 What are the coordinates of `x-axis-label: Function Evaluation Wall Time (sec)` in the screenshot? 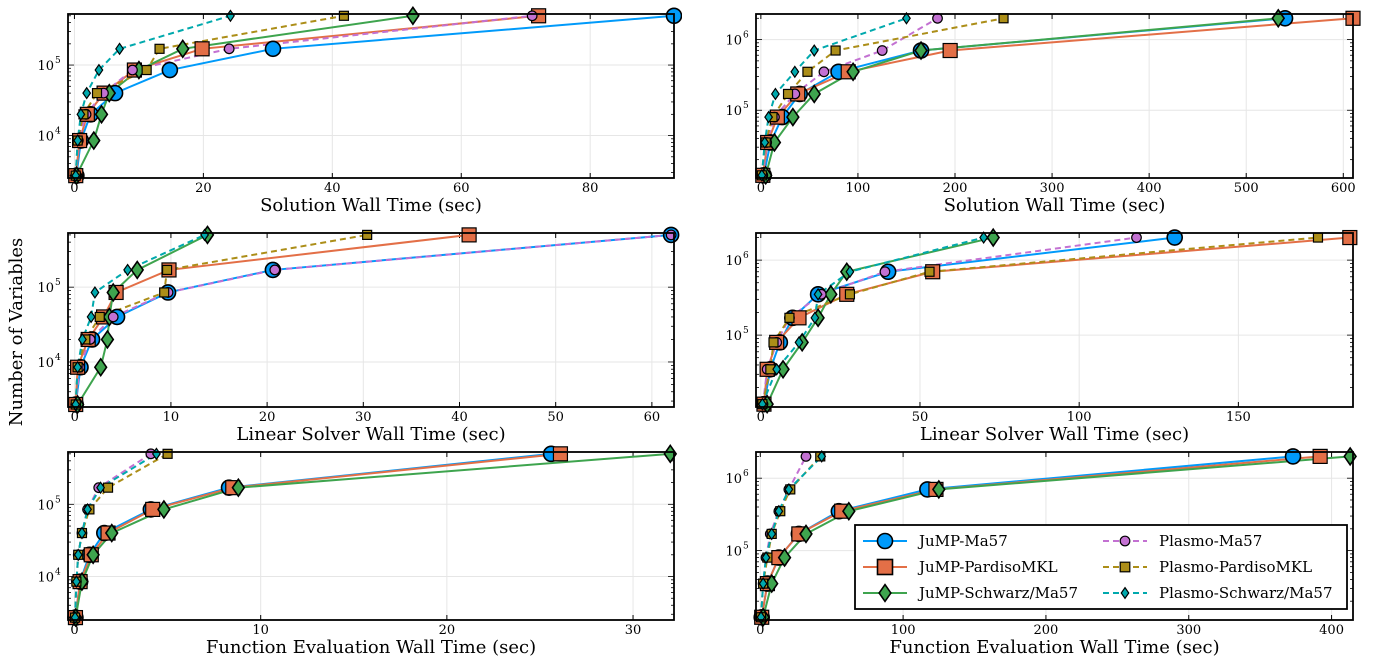 It's located at (371, 647).